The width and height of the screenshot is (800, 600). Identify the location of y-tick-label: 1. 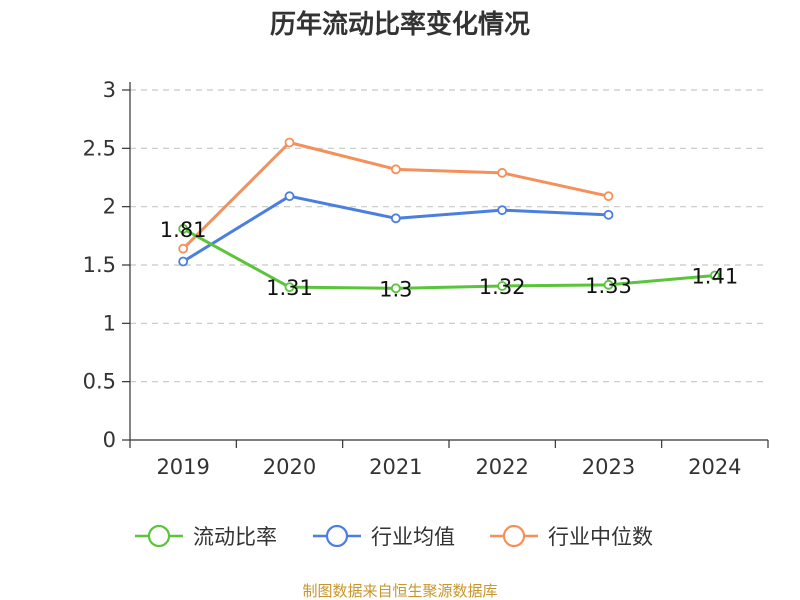
(109, 323).